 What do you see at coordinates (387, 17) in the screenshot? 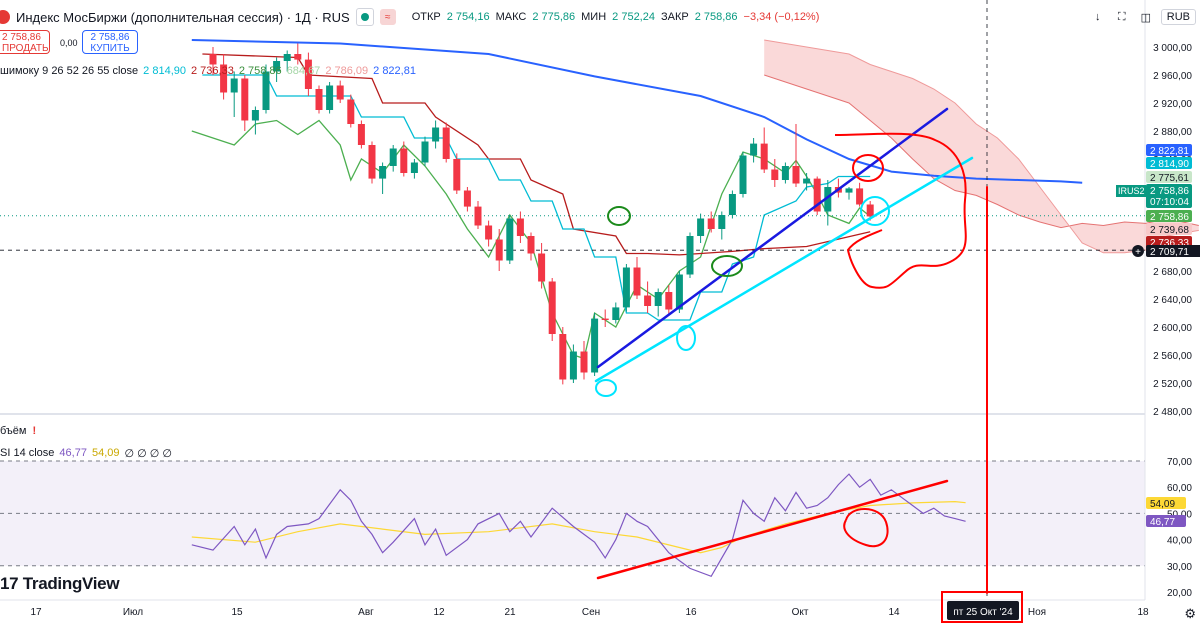
I see `waves-icon: ≈` at bounding box center [387, 17].